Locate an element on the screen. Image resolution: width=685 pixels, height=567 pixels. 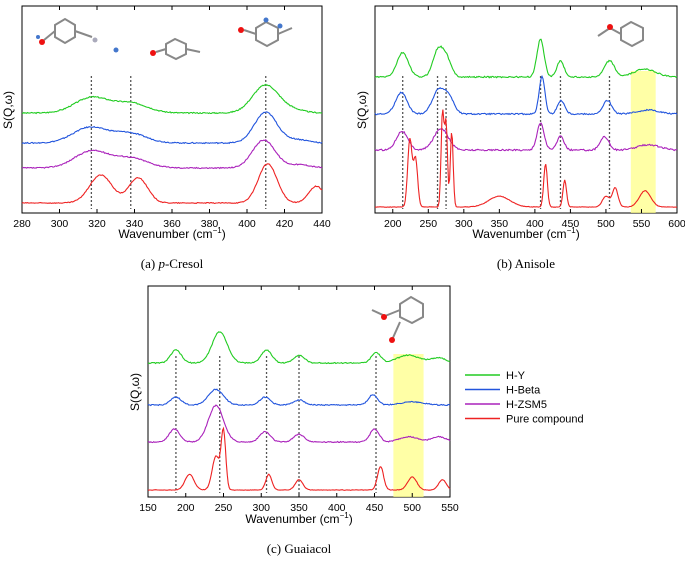
legend-label: Pure compound is located at coordinates (545, 420).